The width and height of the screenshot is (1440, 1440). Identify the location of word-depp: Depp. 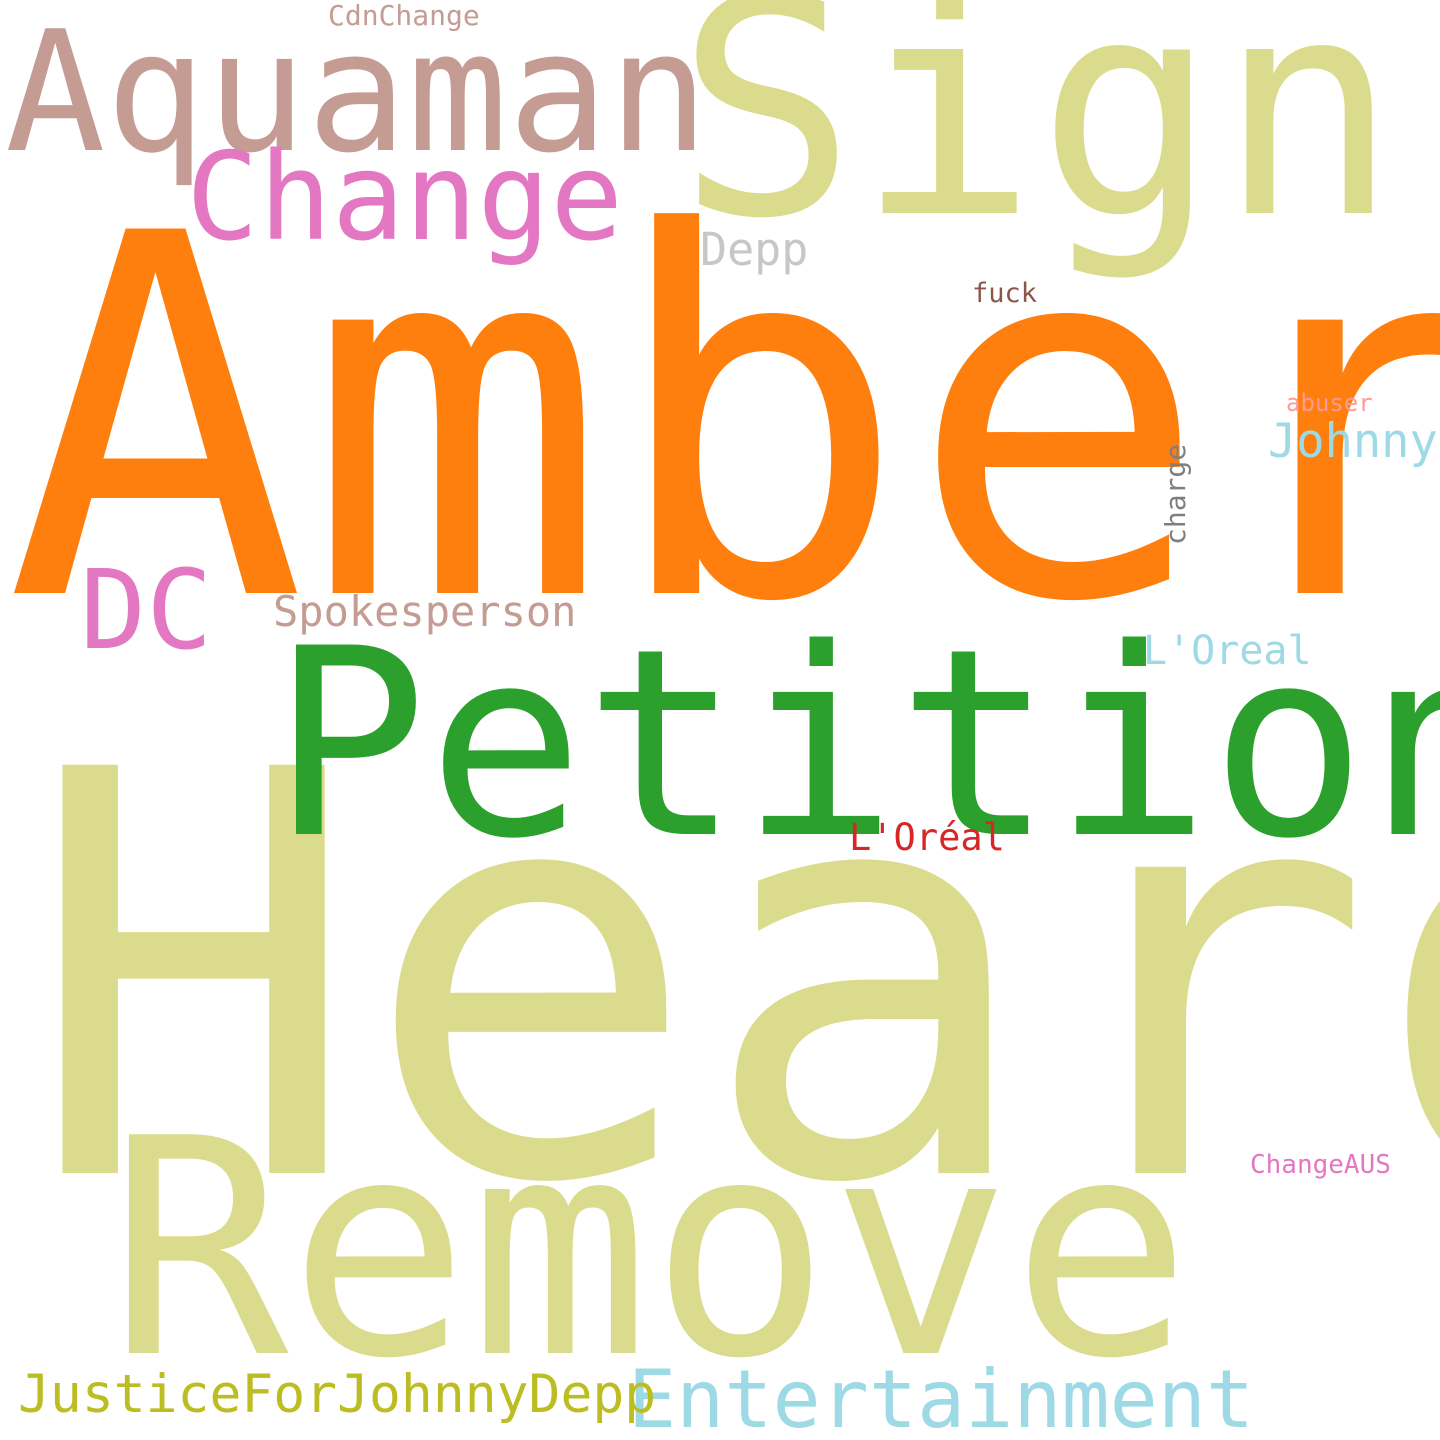
(754, 249).